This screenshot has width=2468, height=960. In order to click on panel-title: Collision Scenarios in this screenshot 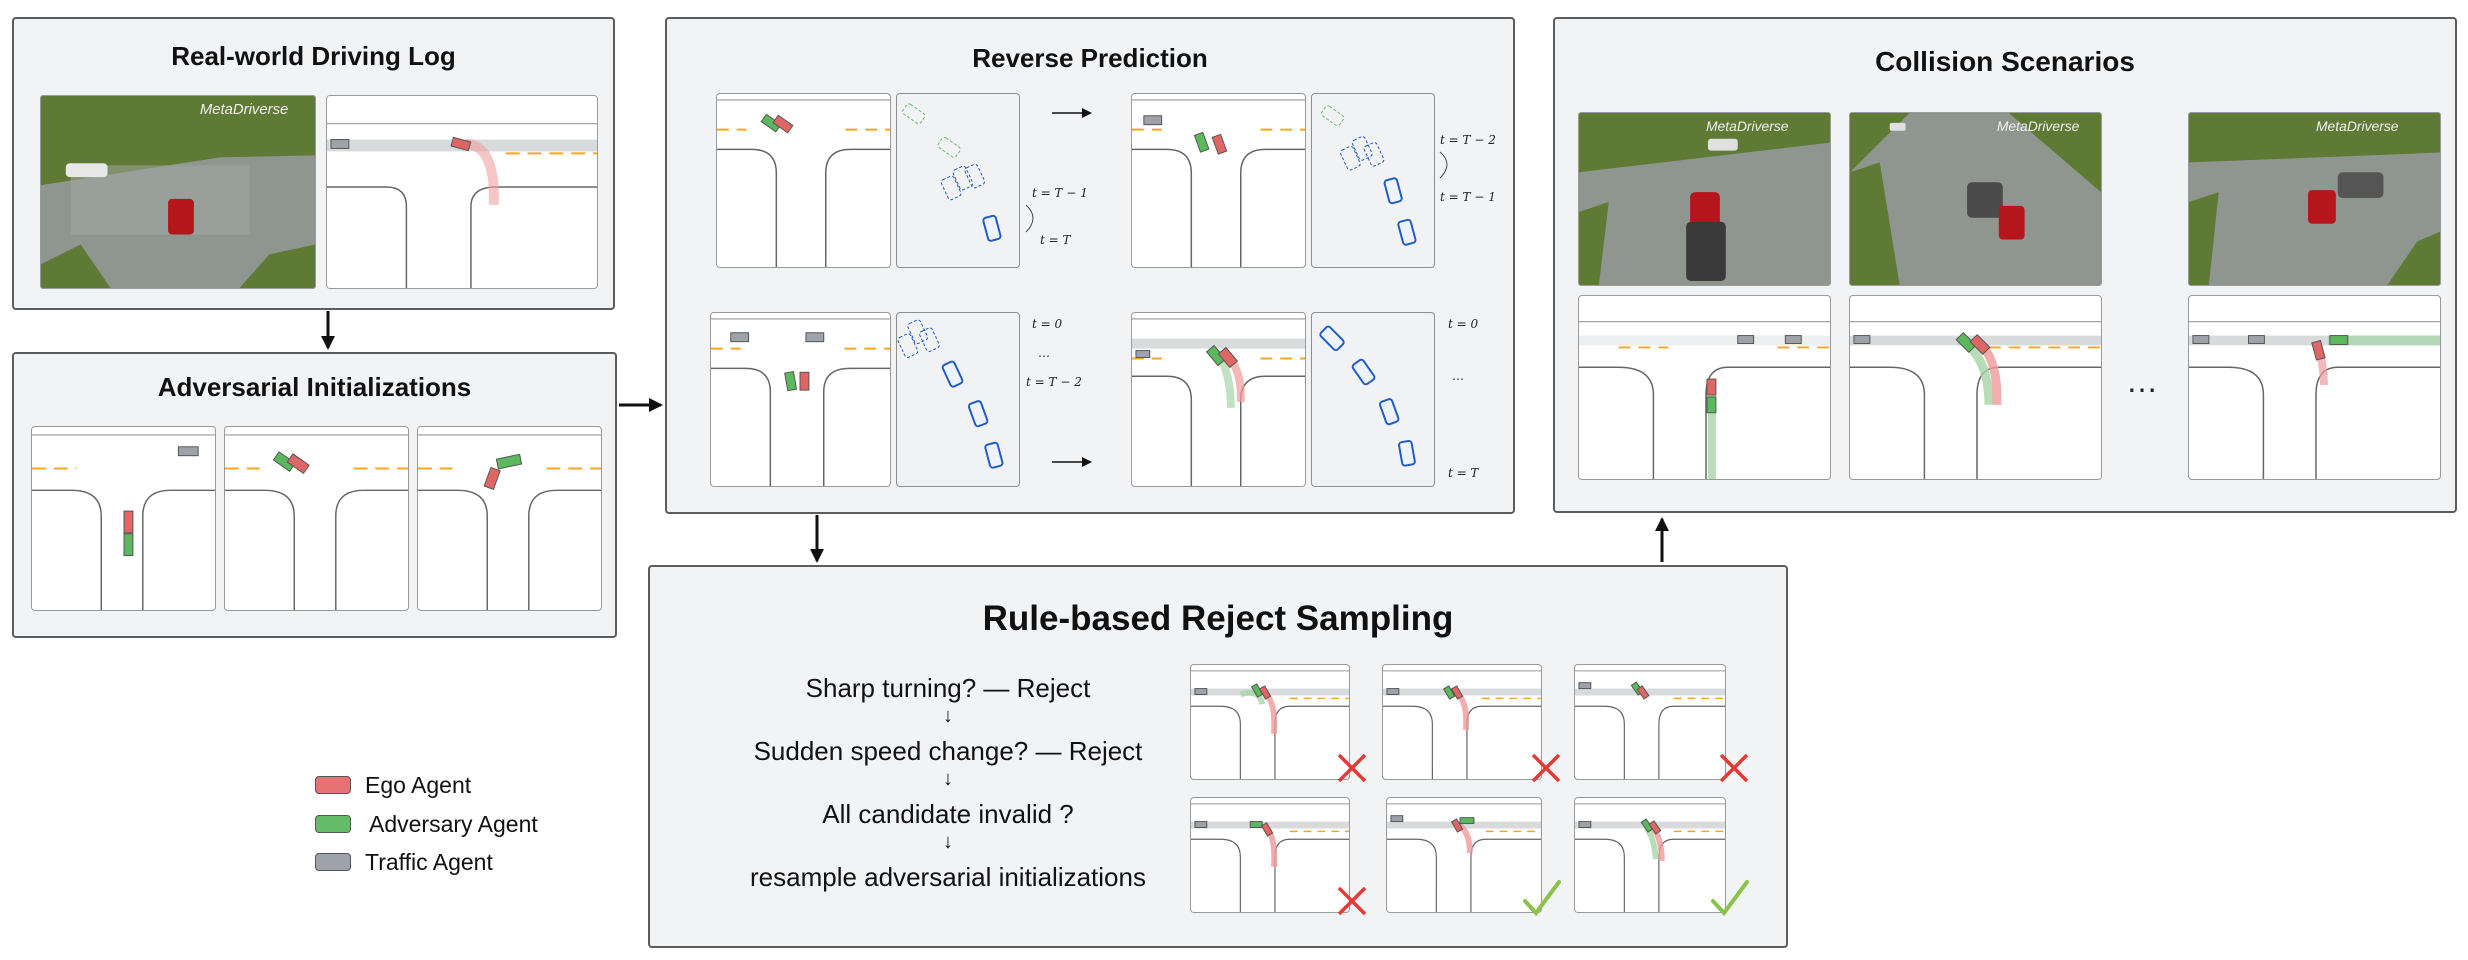, I will do `click(2005, 61)`.